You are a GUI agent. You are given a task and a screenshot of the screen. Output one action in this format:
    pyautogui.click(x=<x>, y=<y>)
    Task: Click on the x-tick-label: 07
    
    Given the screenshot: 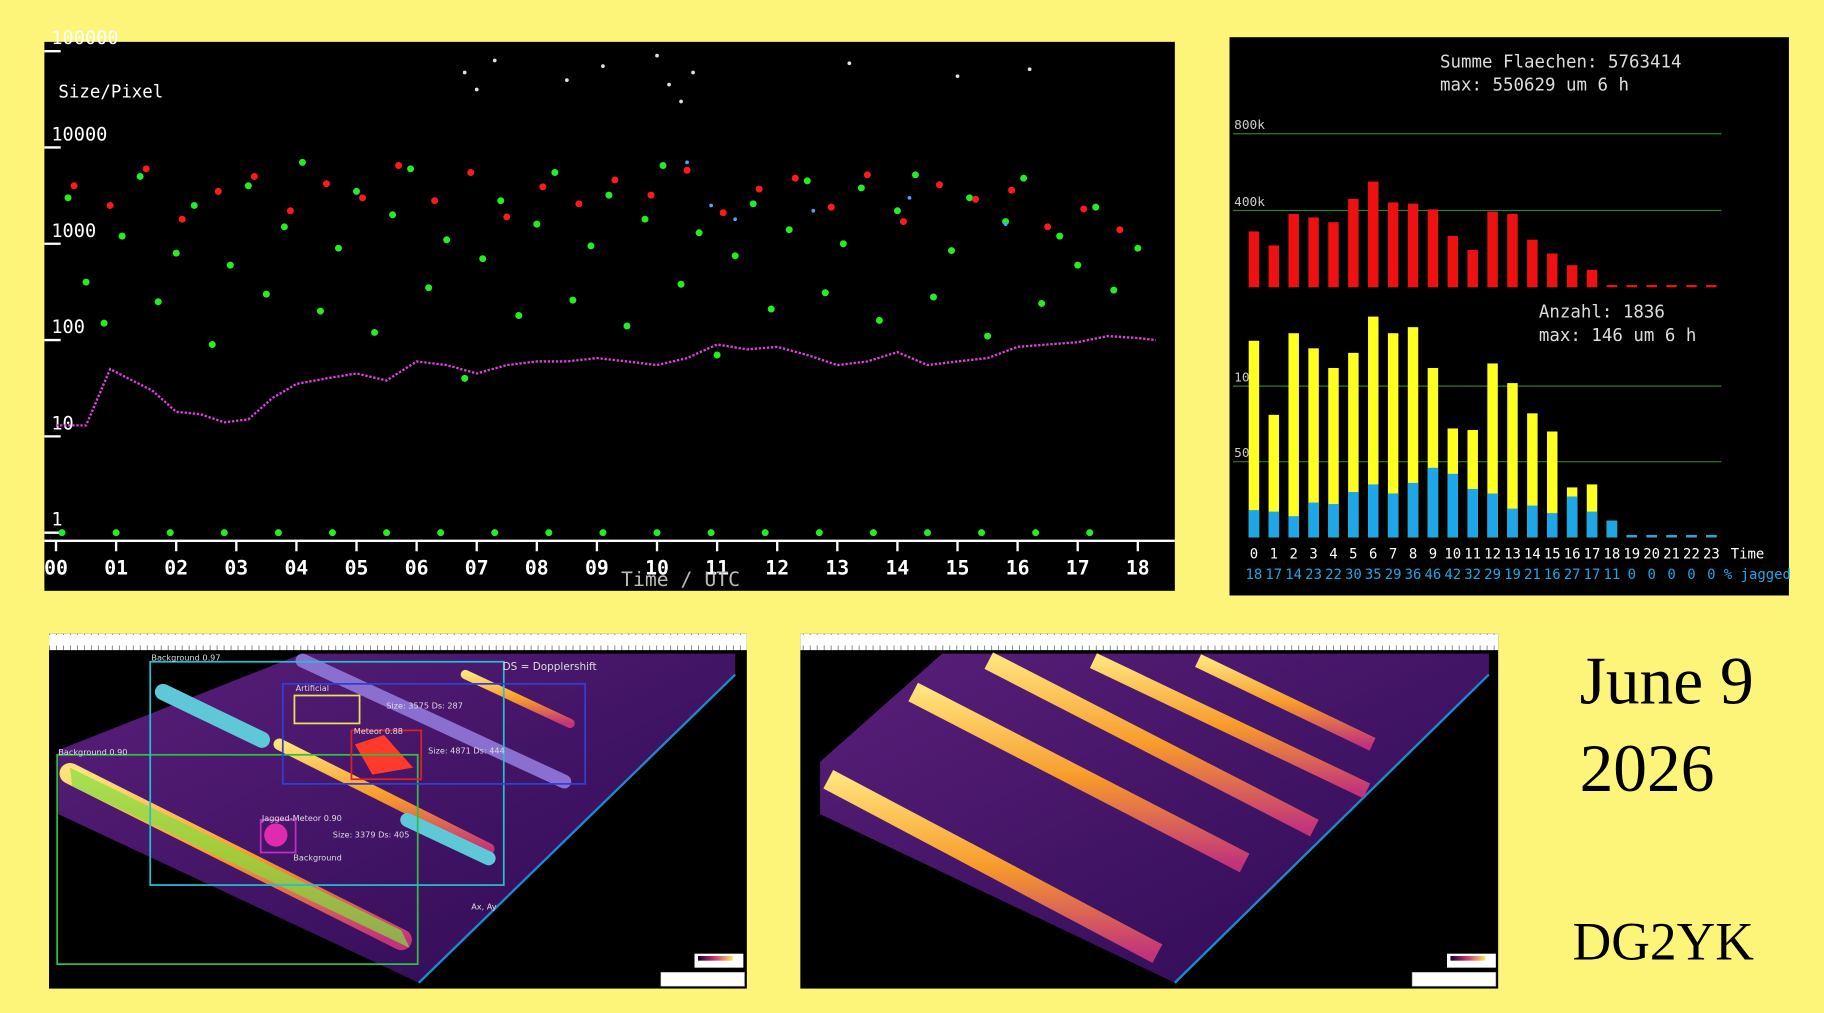 What is the action you would take?
    pyautogui.click(x=477, y=568)
    